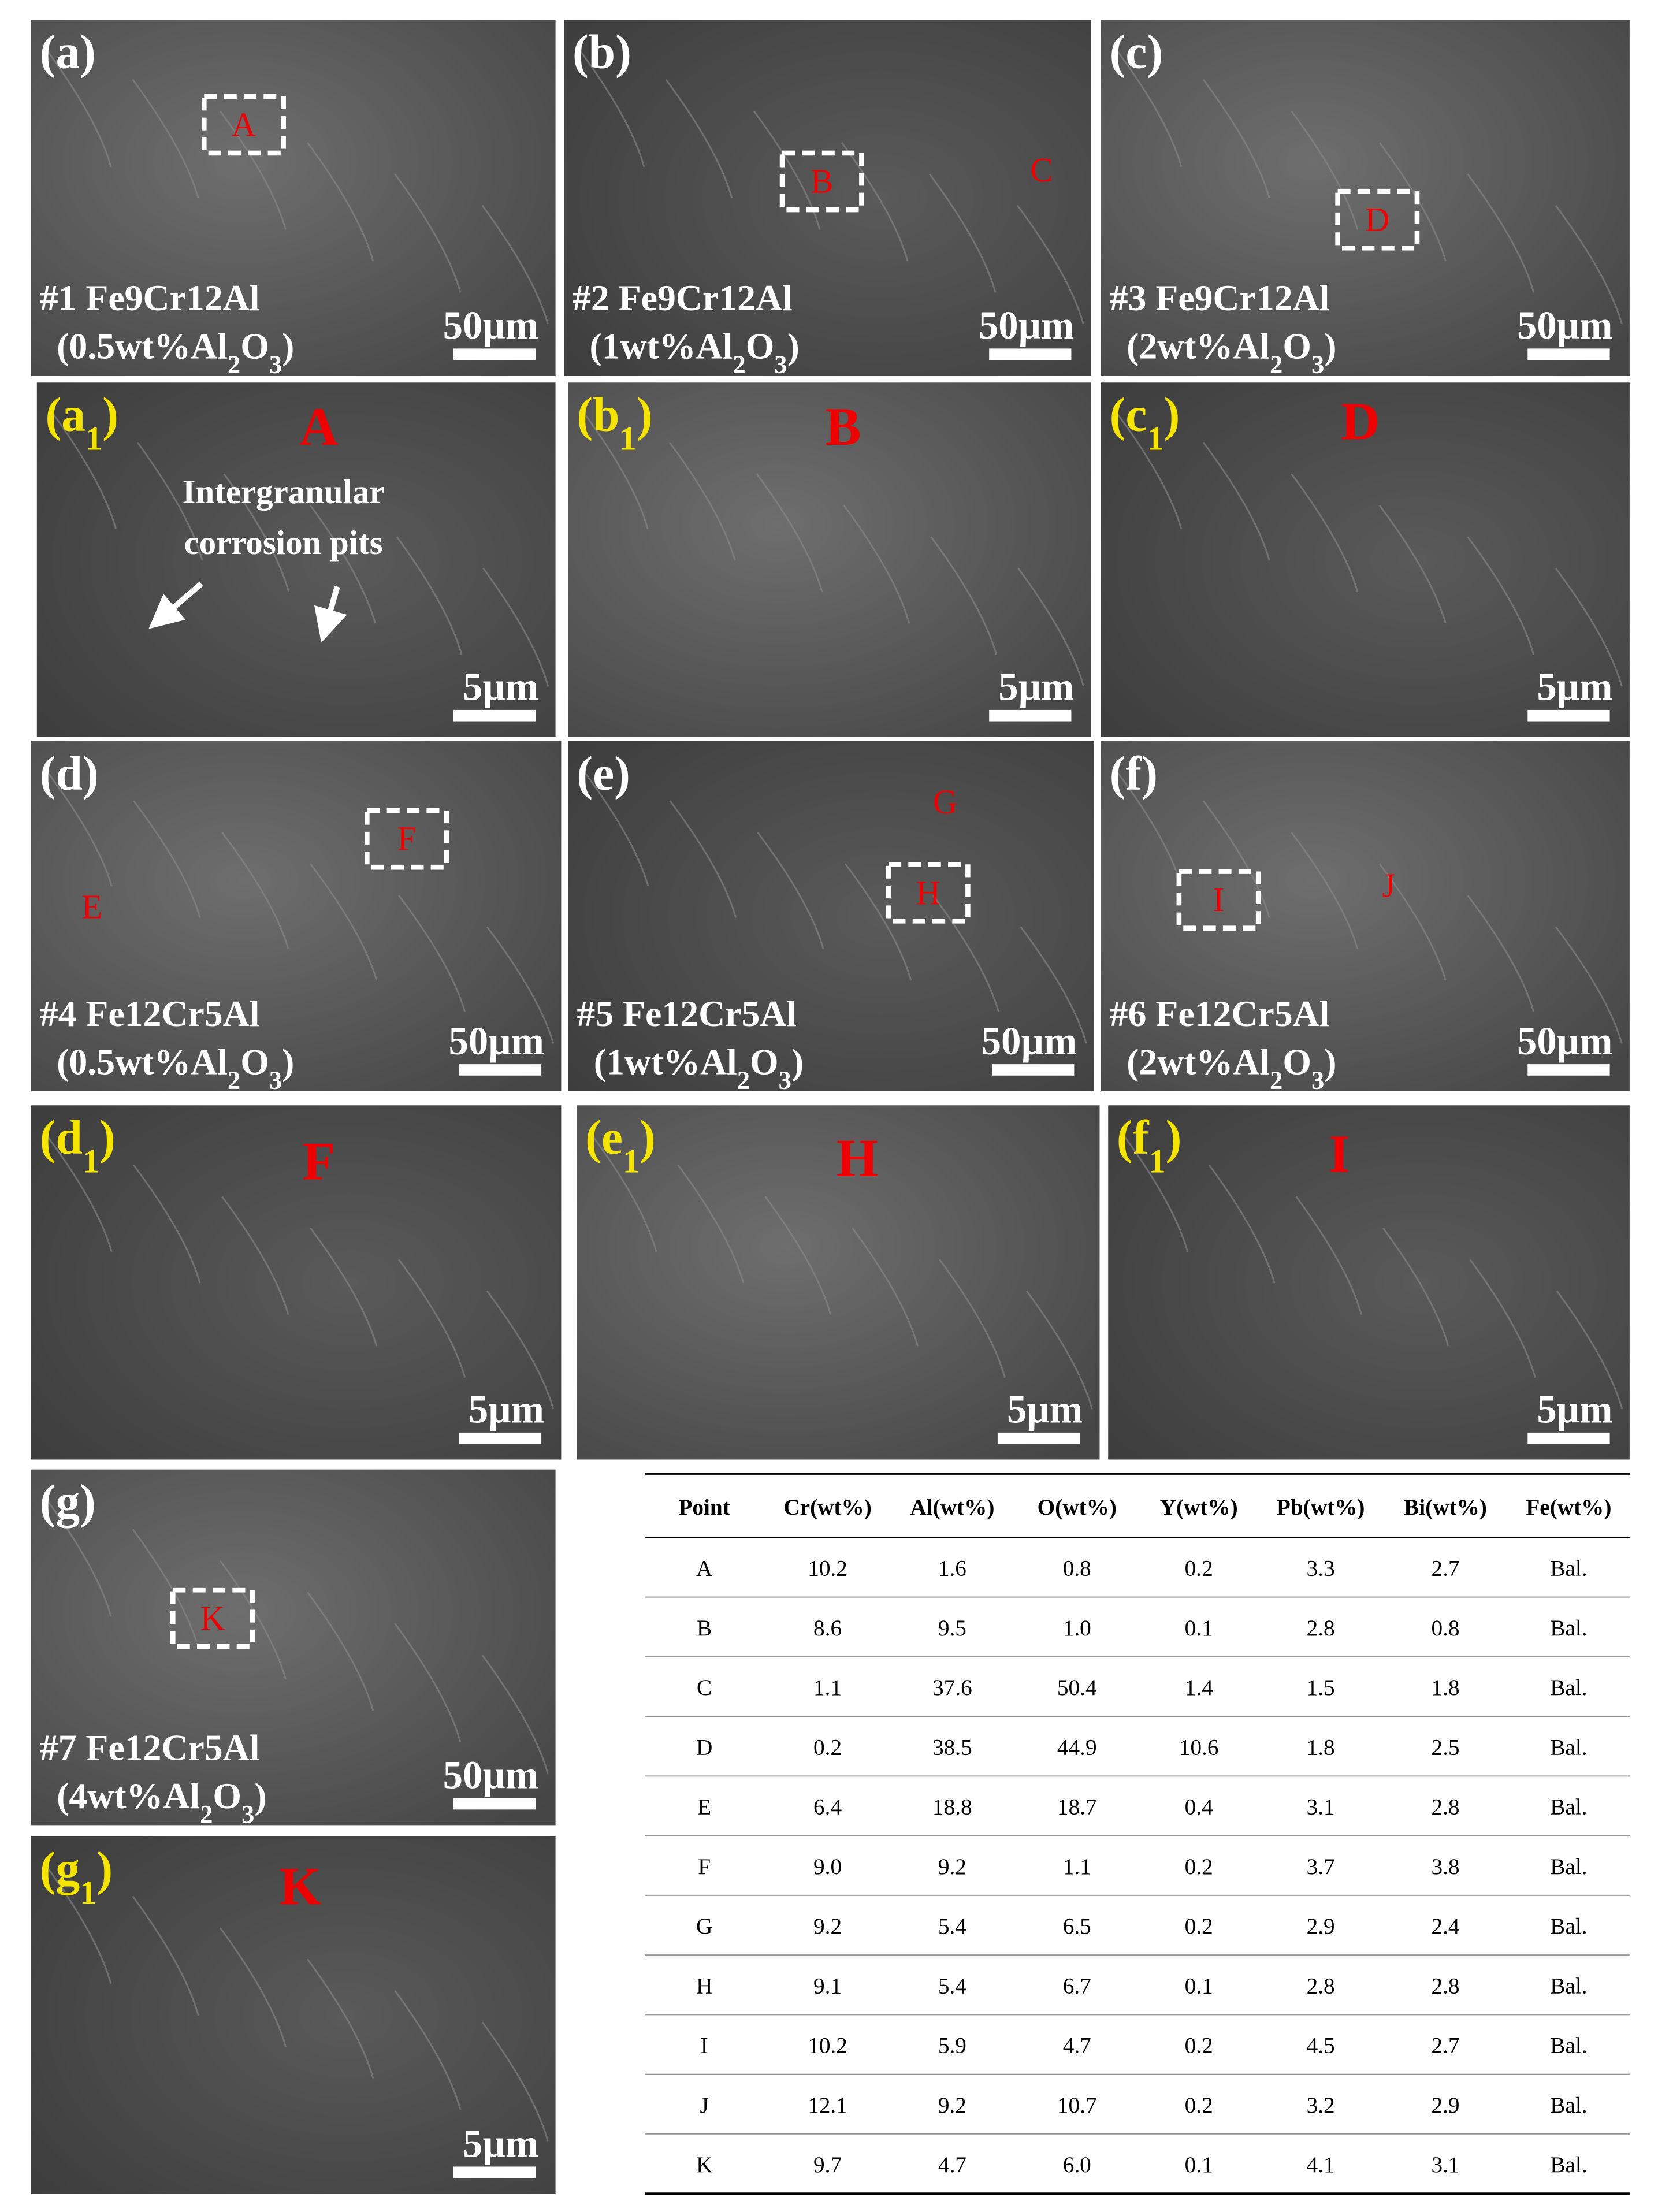 The height and width of the screenshot is (2212, 1658). I want to click on table-cell: 0.8, so click(1445, 1628).